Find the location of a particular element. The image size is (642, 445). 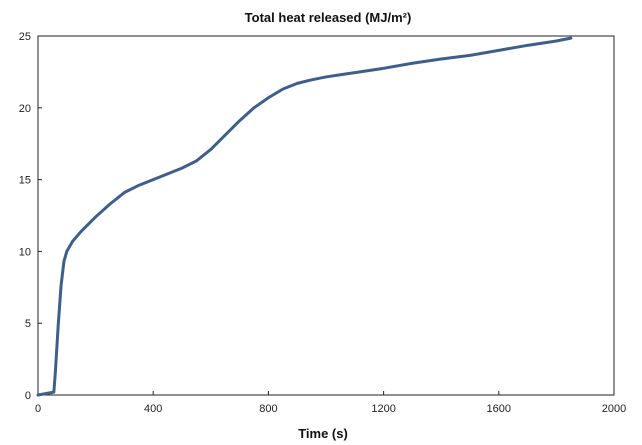

x-axis-tick-label: 2000 is located at coordinates (614, 409).